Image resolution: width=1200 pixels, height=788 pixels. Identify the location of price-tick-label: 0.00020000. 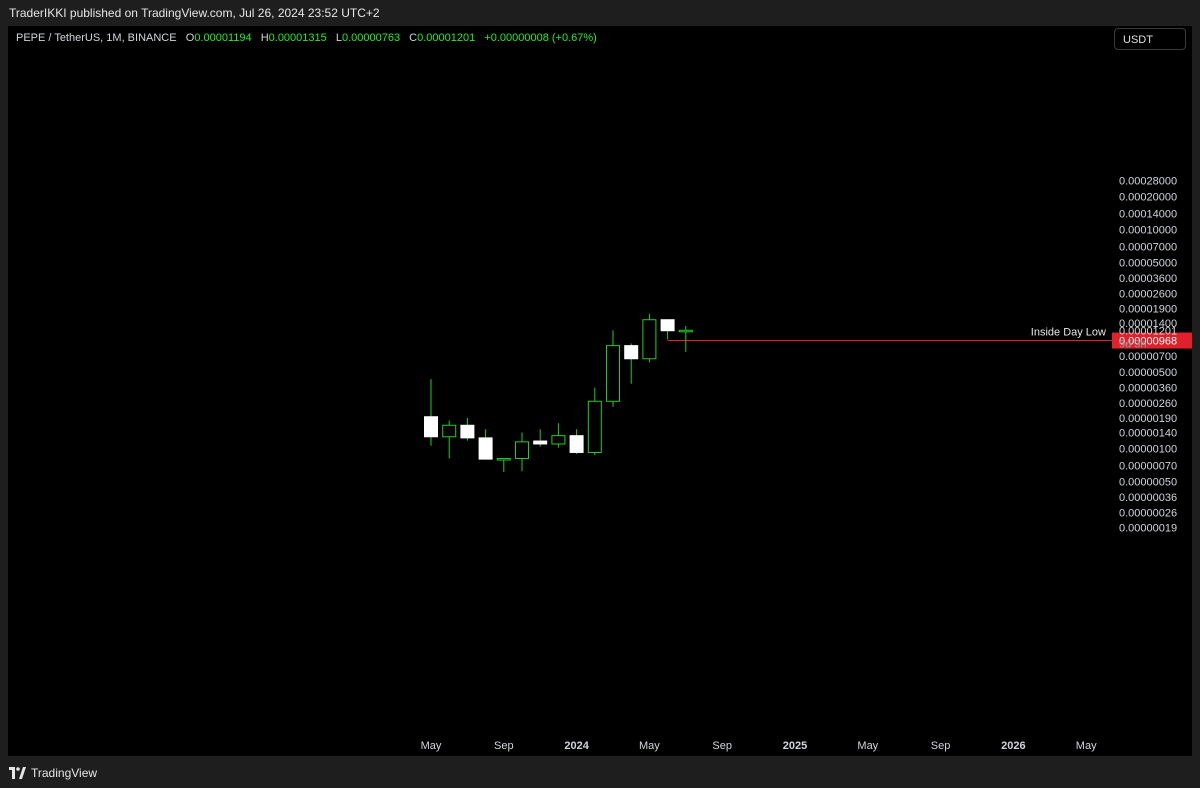
(1148, 198).